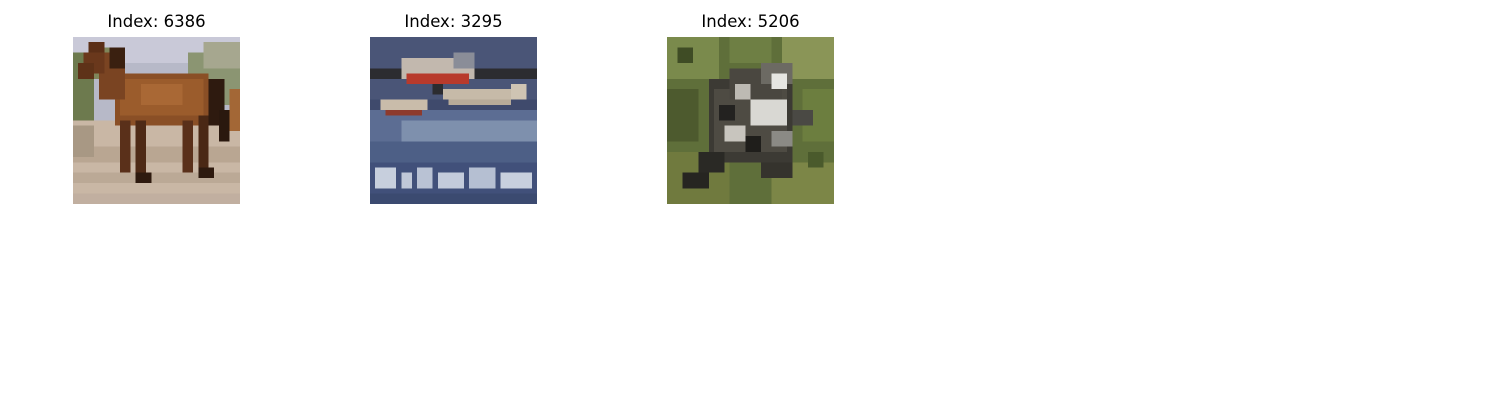 The width and height of the screenshot is (1500, 400). I want to click on panel-title: Index: 6386, so click(156, 21).